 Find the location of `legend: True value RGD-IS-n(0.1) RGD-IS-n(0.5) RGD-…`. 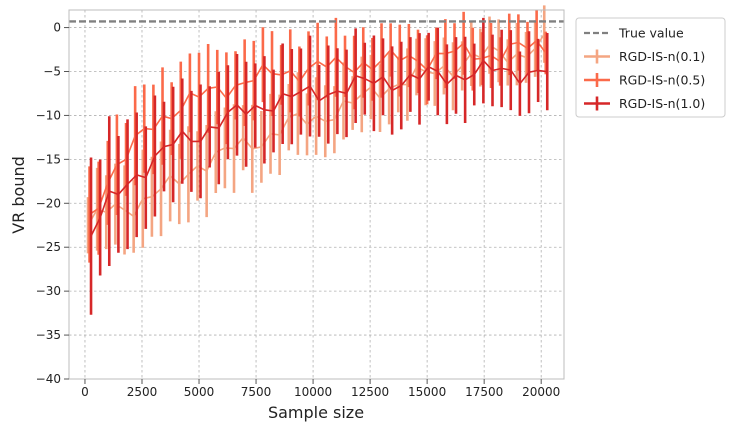

legend: True value RGD-IS-n(0.1) RGD-IS-n(0.5) RGD-… is located at coordinates (650, 67).